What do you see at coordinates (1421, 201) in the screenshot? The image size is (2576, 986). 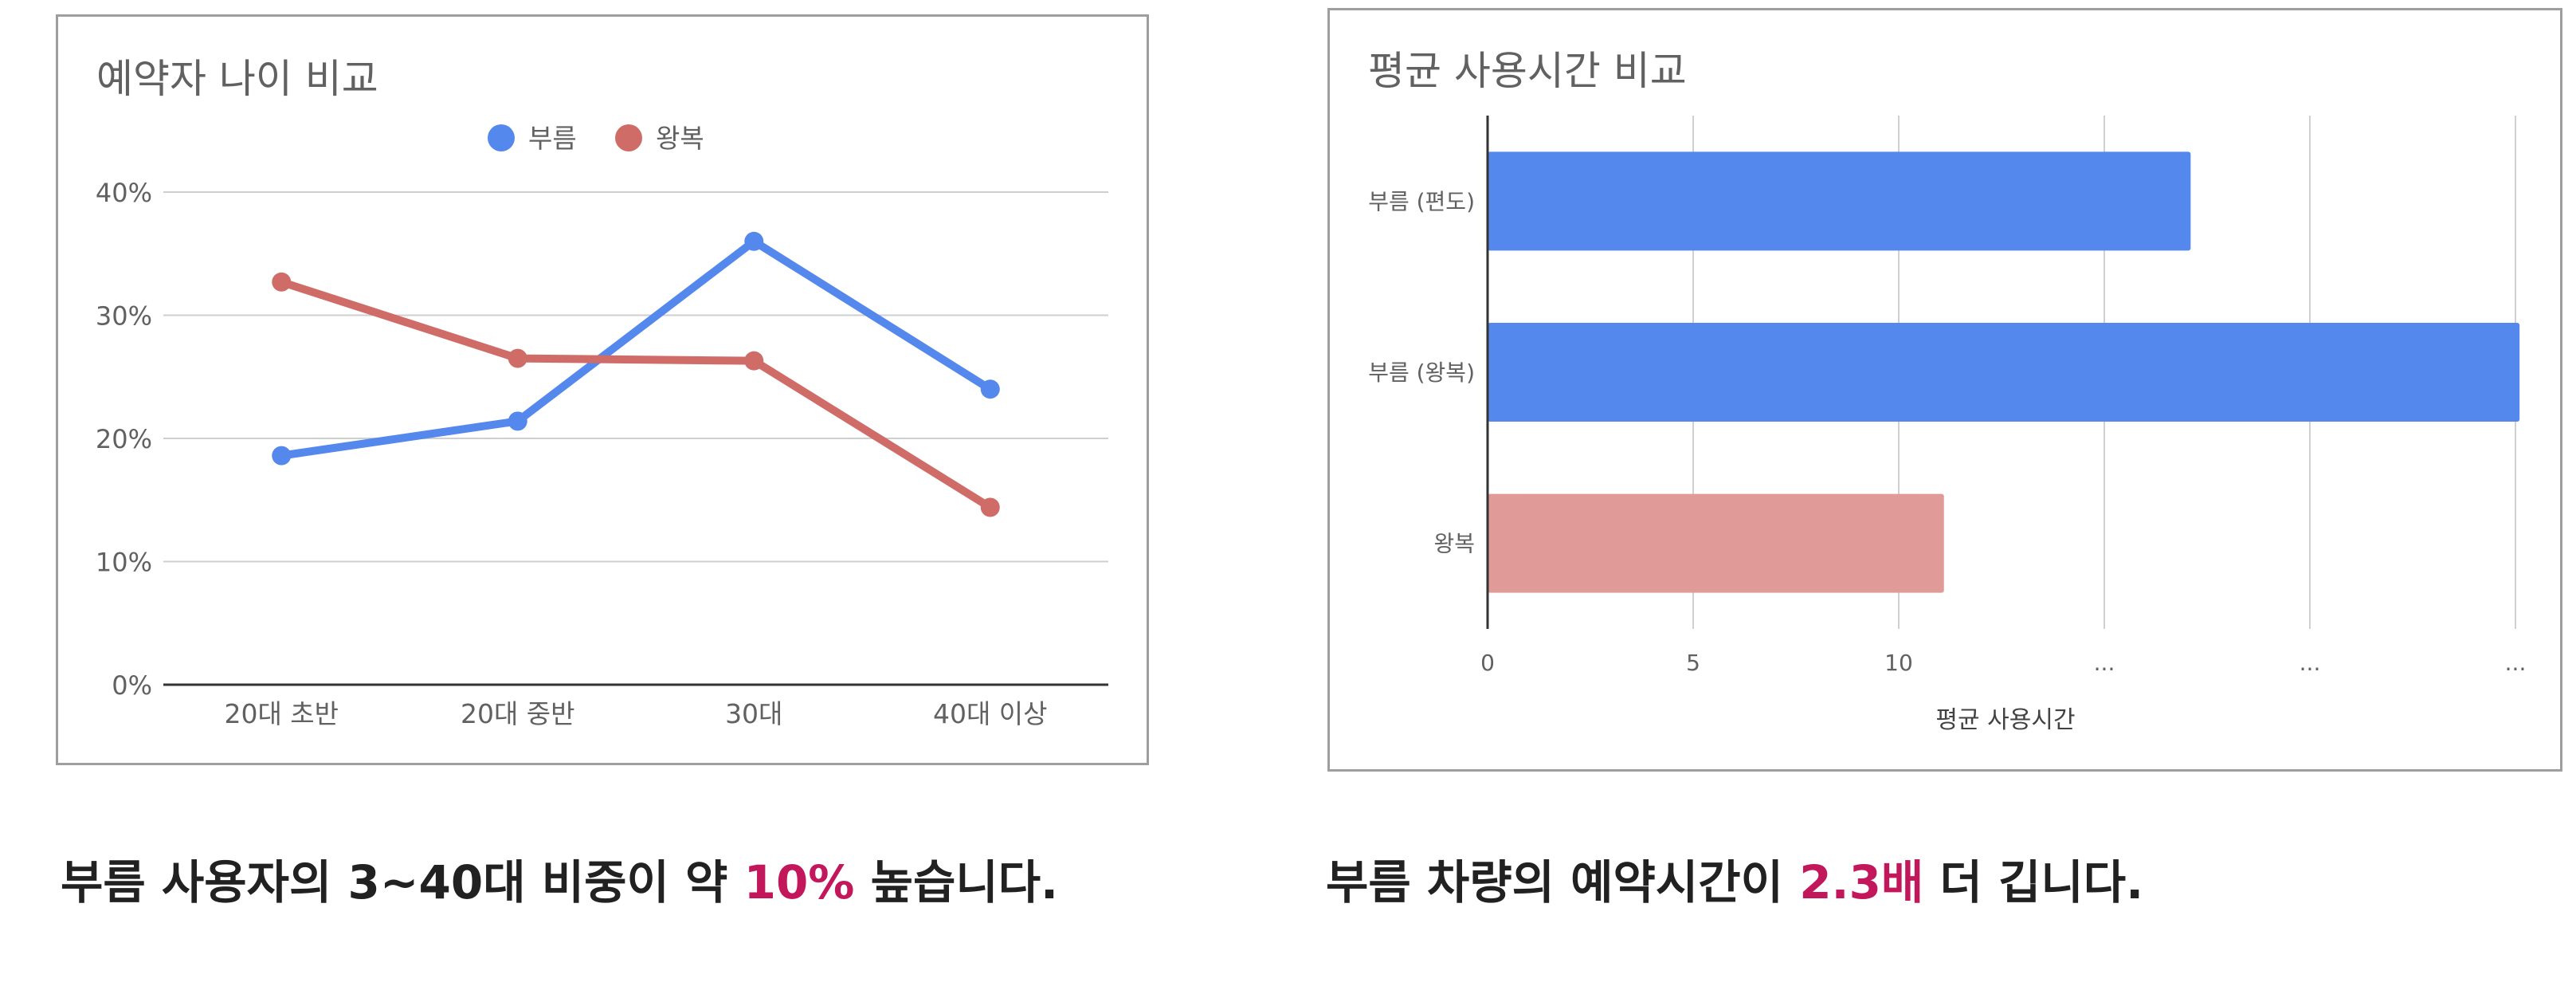 I see `y-tick-label: 부름 (편도)` at bounding box center [1421, 201].